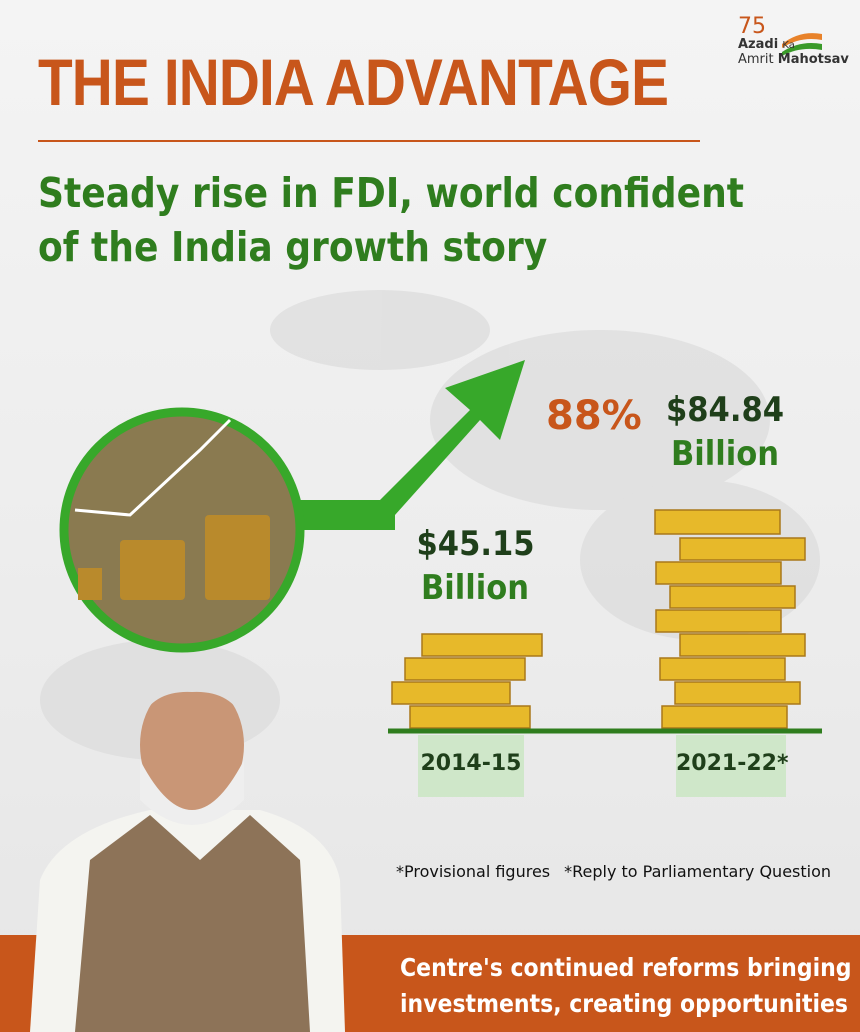 The image size is (860, 1032). Describe the element at coordinates (725, 432) in the screenshot. I see `amount-label: $84.84 Billion` at that location.